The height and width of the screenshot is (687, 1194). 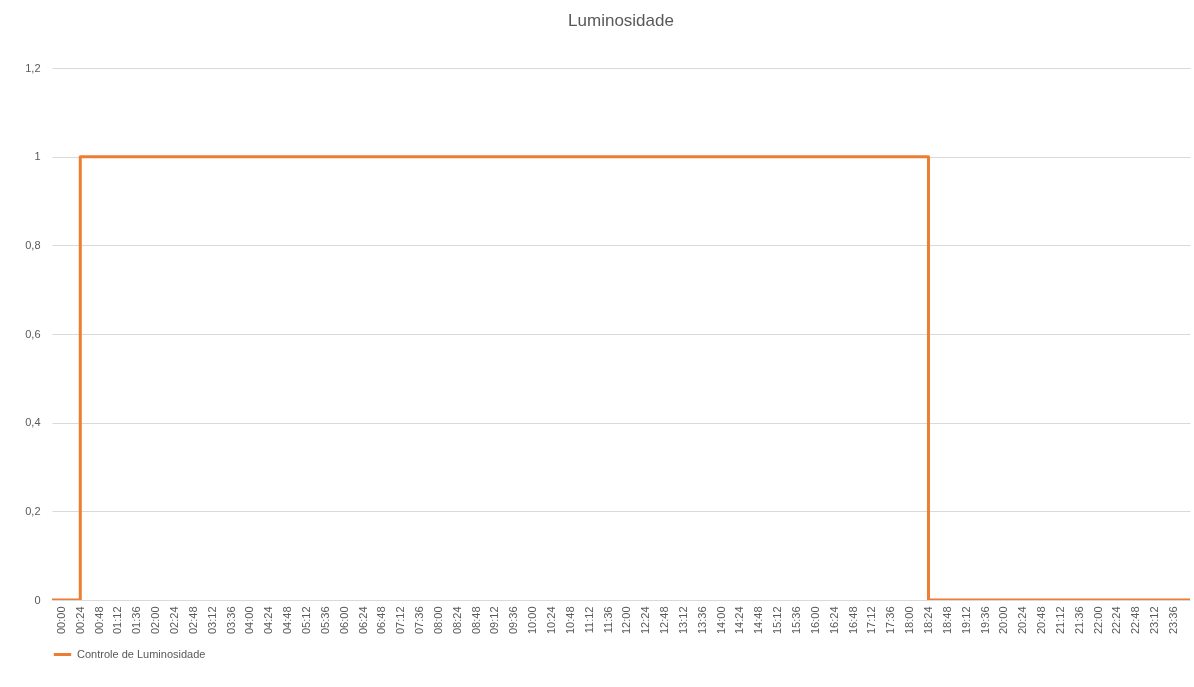 I want to click on x-tick-label: 14:48, so click(x=758, y=620).